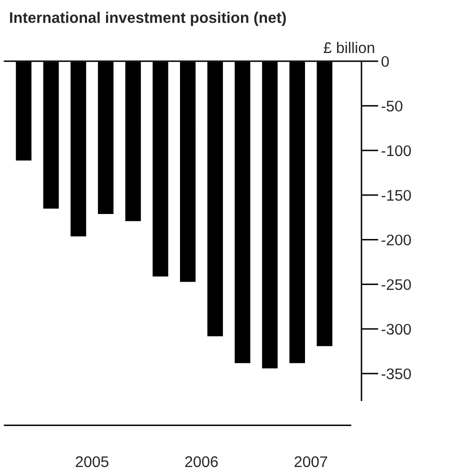 The width and height of the screenshot is (452, 471). What do you see at coordinates (349, 48) in the screenshot?
I see `y-axis-title: £ billion` at bounding box center [349, 48].